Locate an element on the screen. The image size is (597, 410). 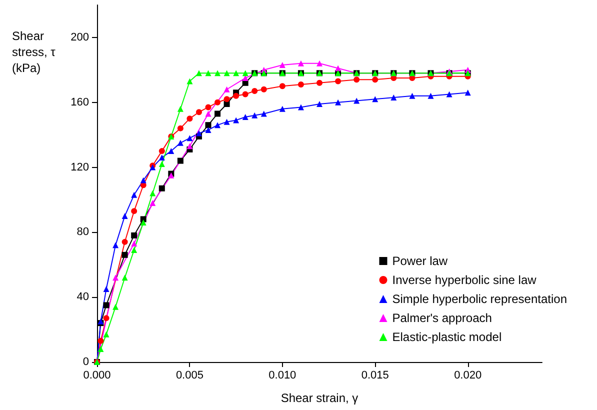
y-tick-label: 160 is located at coordinates (79, 102).